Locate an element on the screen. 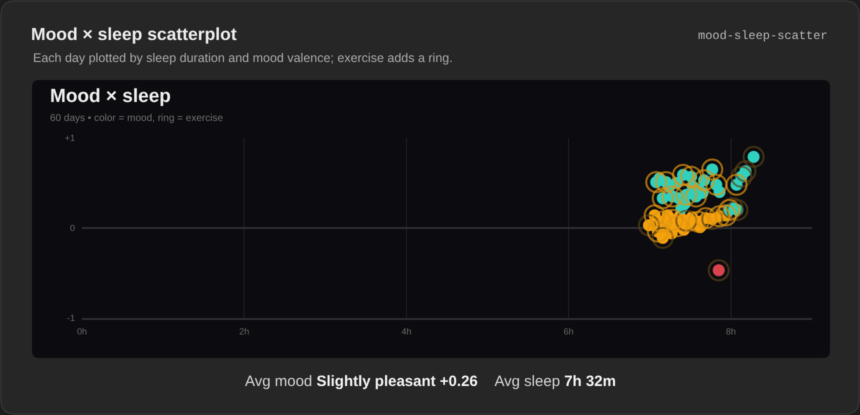 Image resolution: width=860 pixels, height=415 pixels. text: Slightly pleasant +0.26 is located at coordinates (397, 381).